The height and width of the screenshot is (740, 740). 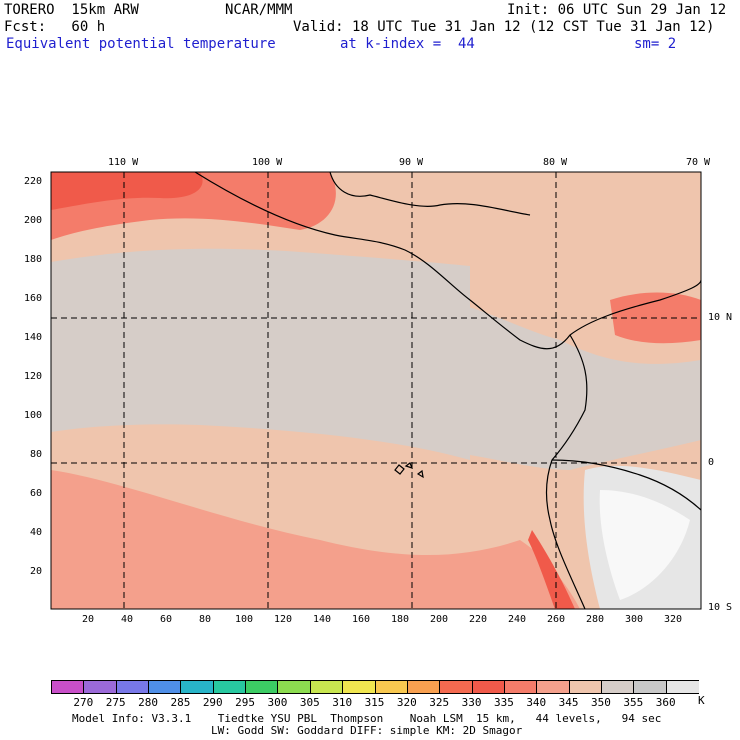 What do you see at coordinates (536, 702) in the screenshot?
I see `colorbar-label: 340` at bounding box center [536, 702].